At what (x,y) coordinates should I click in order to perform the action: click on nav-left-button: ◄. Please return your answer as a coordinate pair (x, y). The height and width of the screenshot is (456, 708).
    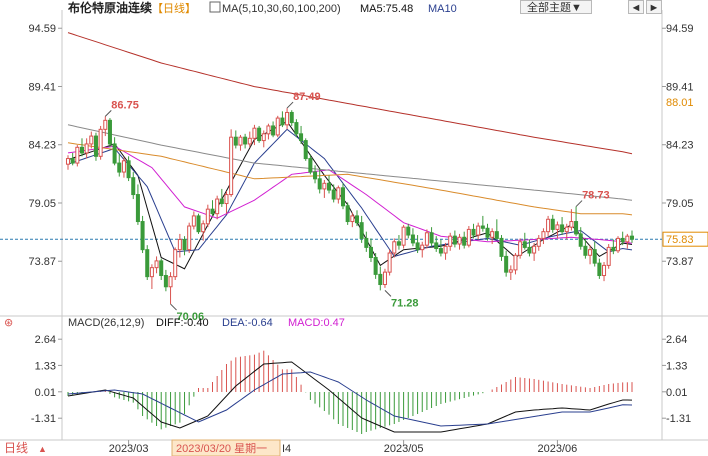
    Looking at the image, I should click on (636, 7).